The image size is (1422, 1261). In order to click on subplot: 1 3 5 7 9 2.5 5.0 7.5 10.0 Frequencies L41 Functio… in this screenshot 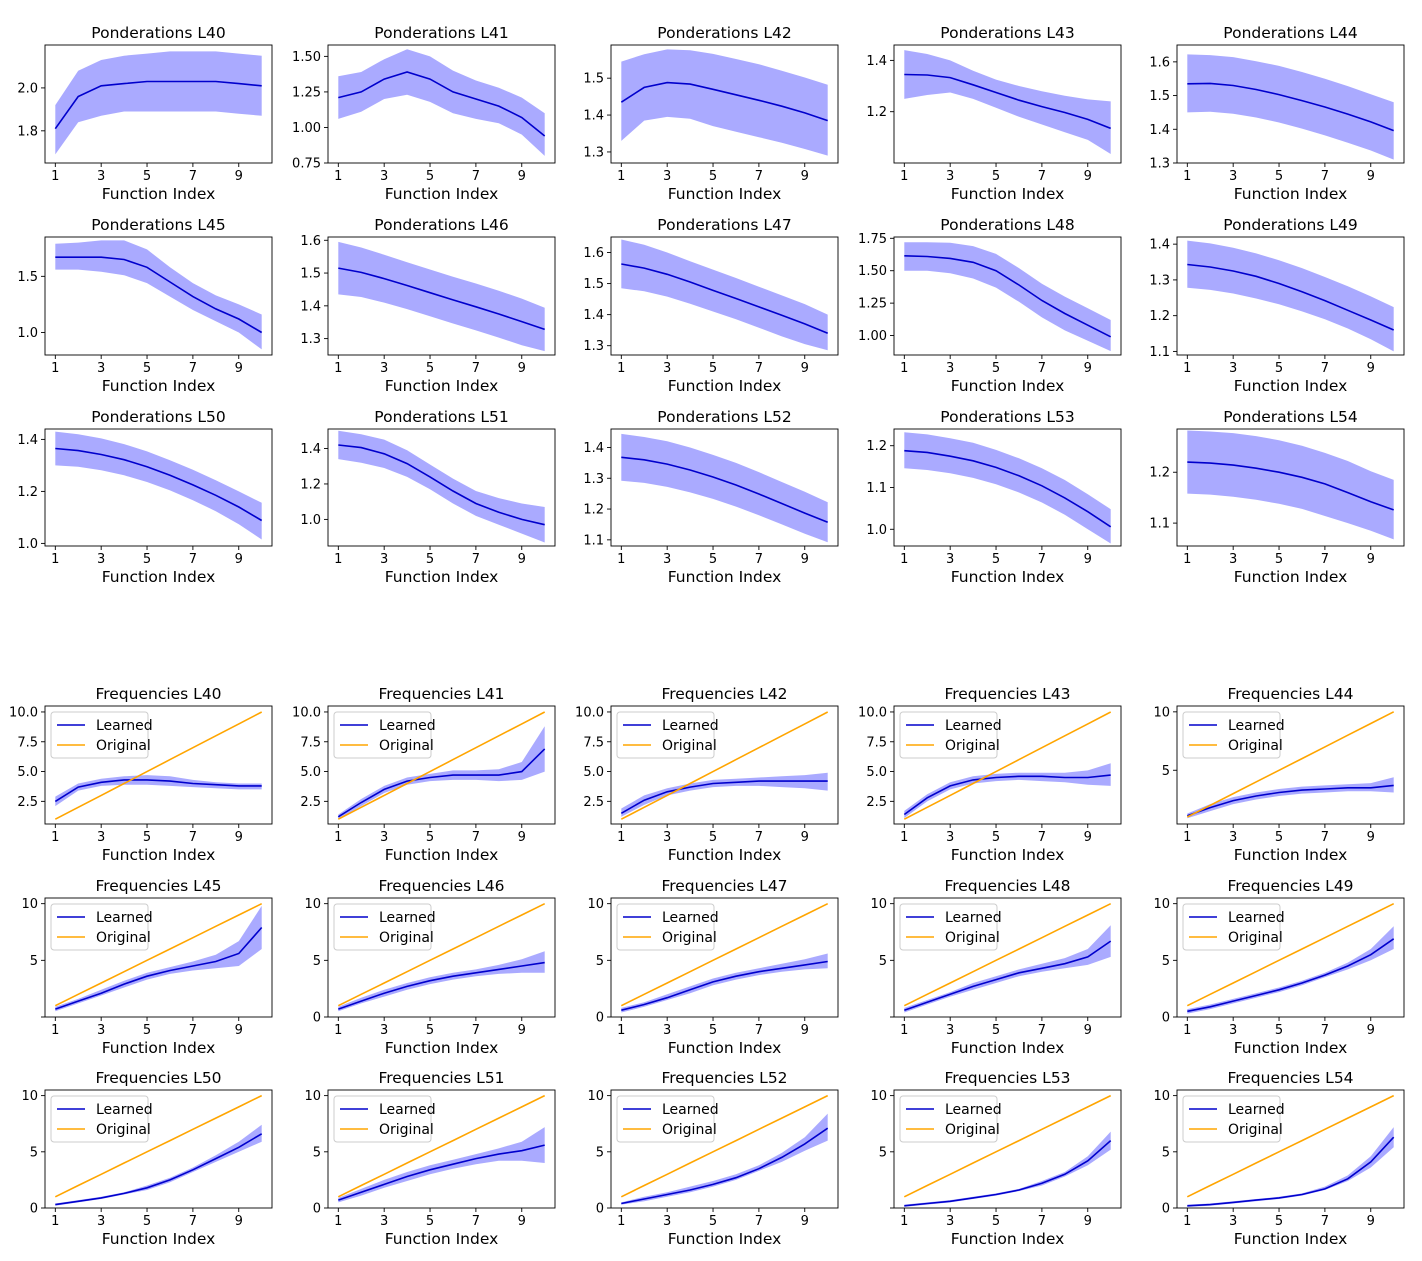, I will do `click(424, 774)`.